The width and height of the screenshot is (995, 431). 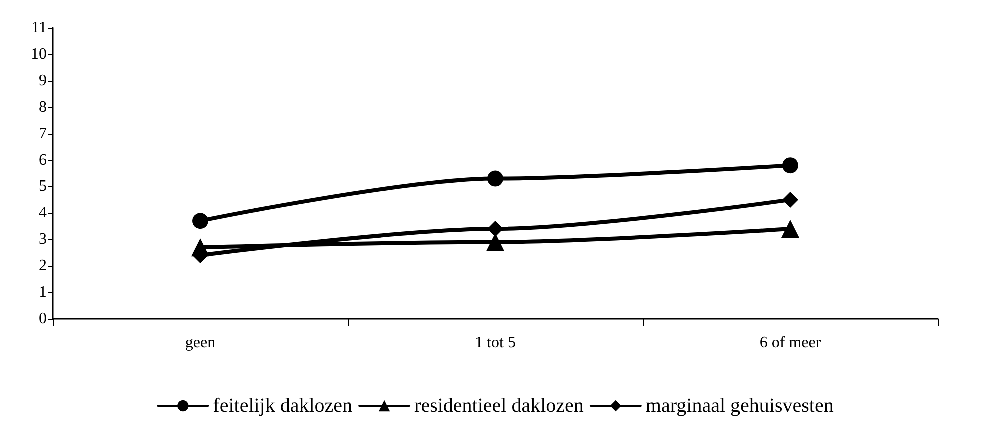 What do you see at coordinates (43, 187) in the screenshot?
I see `y-tick-label: 5` at bounding box center [43, 187].